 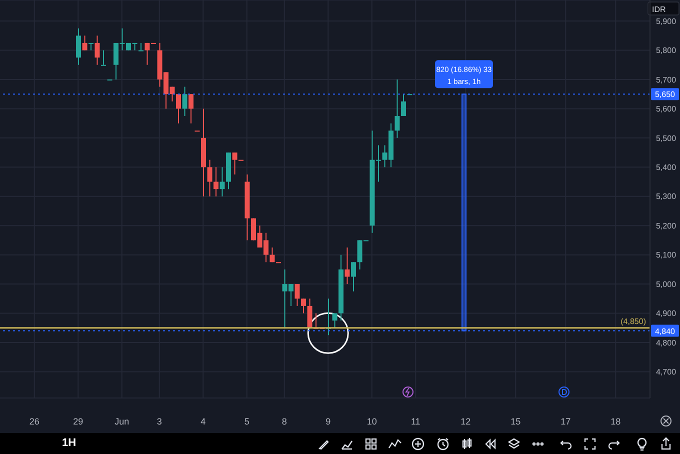 I want to click on x-tick-label: 26, so click(x=34, y=421).